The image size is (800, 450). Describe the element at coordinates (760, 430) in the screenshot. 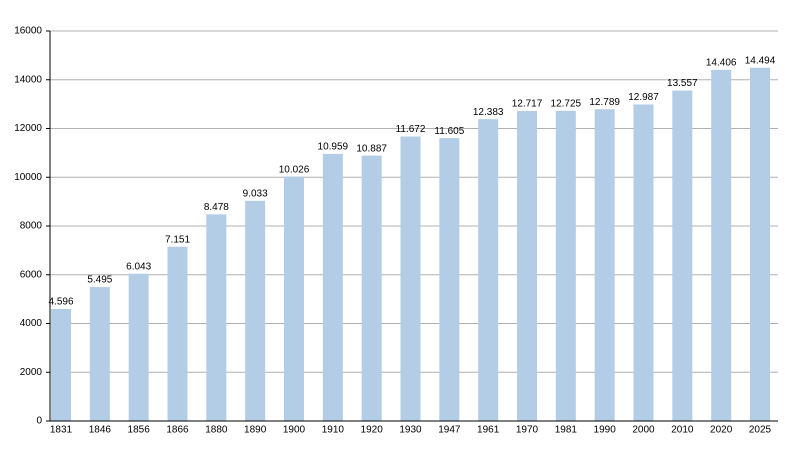

I see `x-tick-label: 2025` at that location.